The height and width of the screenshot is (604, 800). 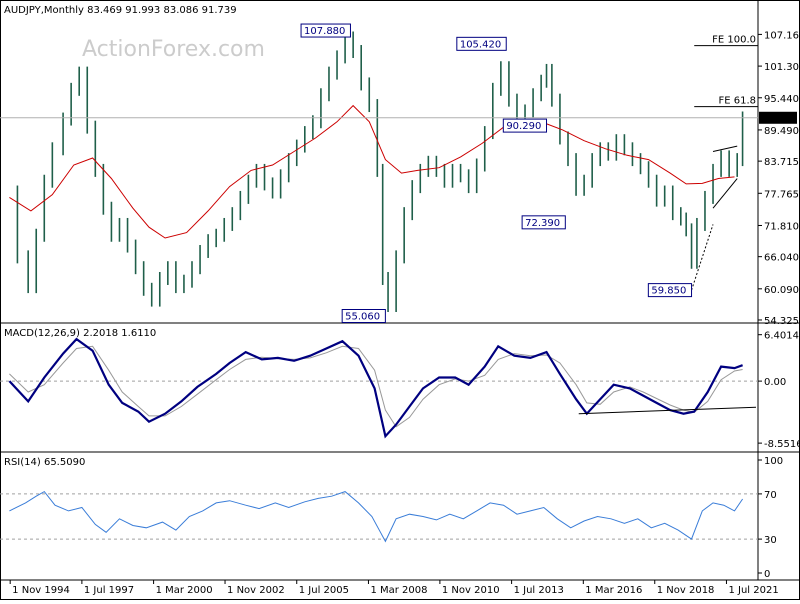 I want to click on annotation-label: 90.290, so click(x=523, y=126).